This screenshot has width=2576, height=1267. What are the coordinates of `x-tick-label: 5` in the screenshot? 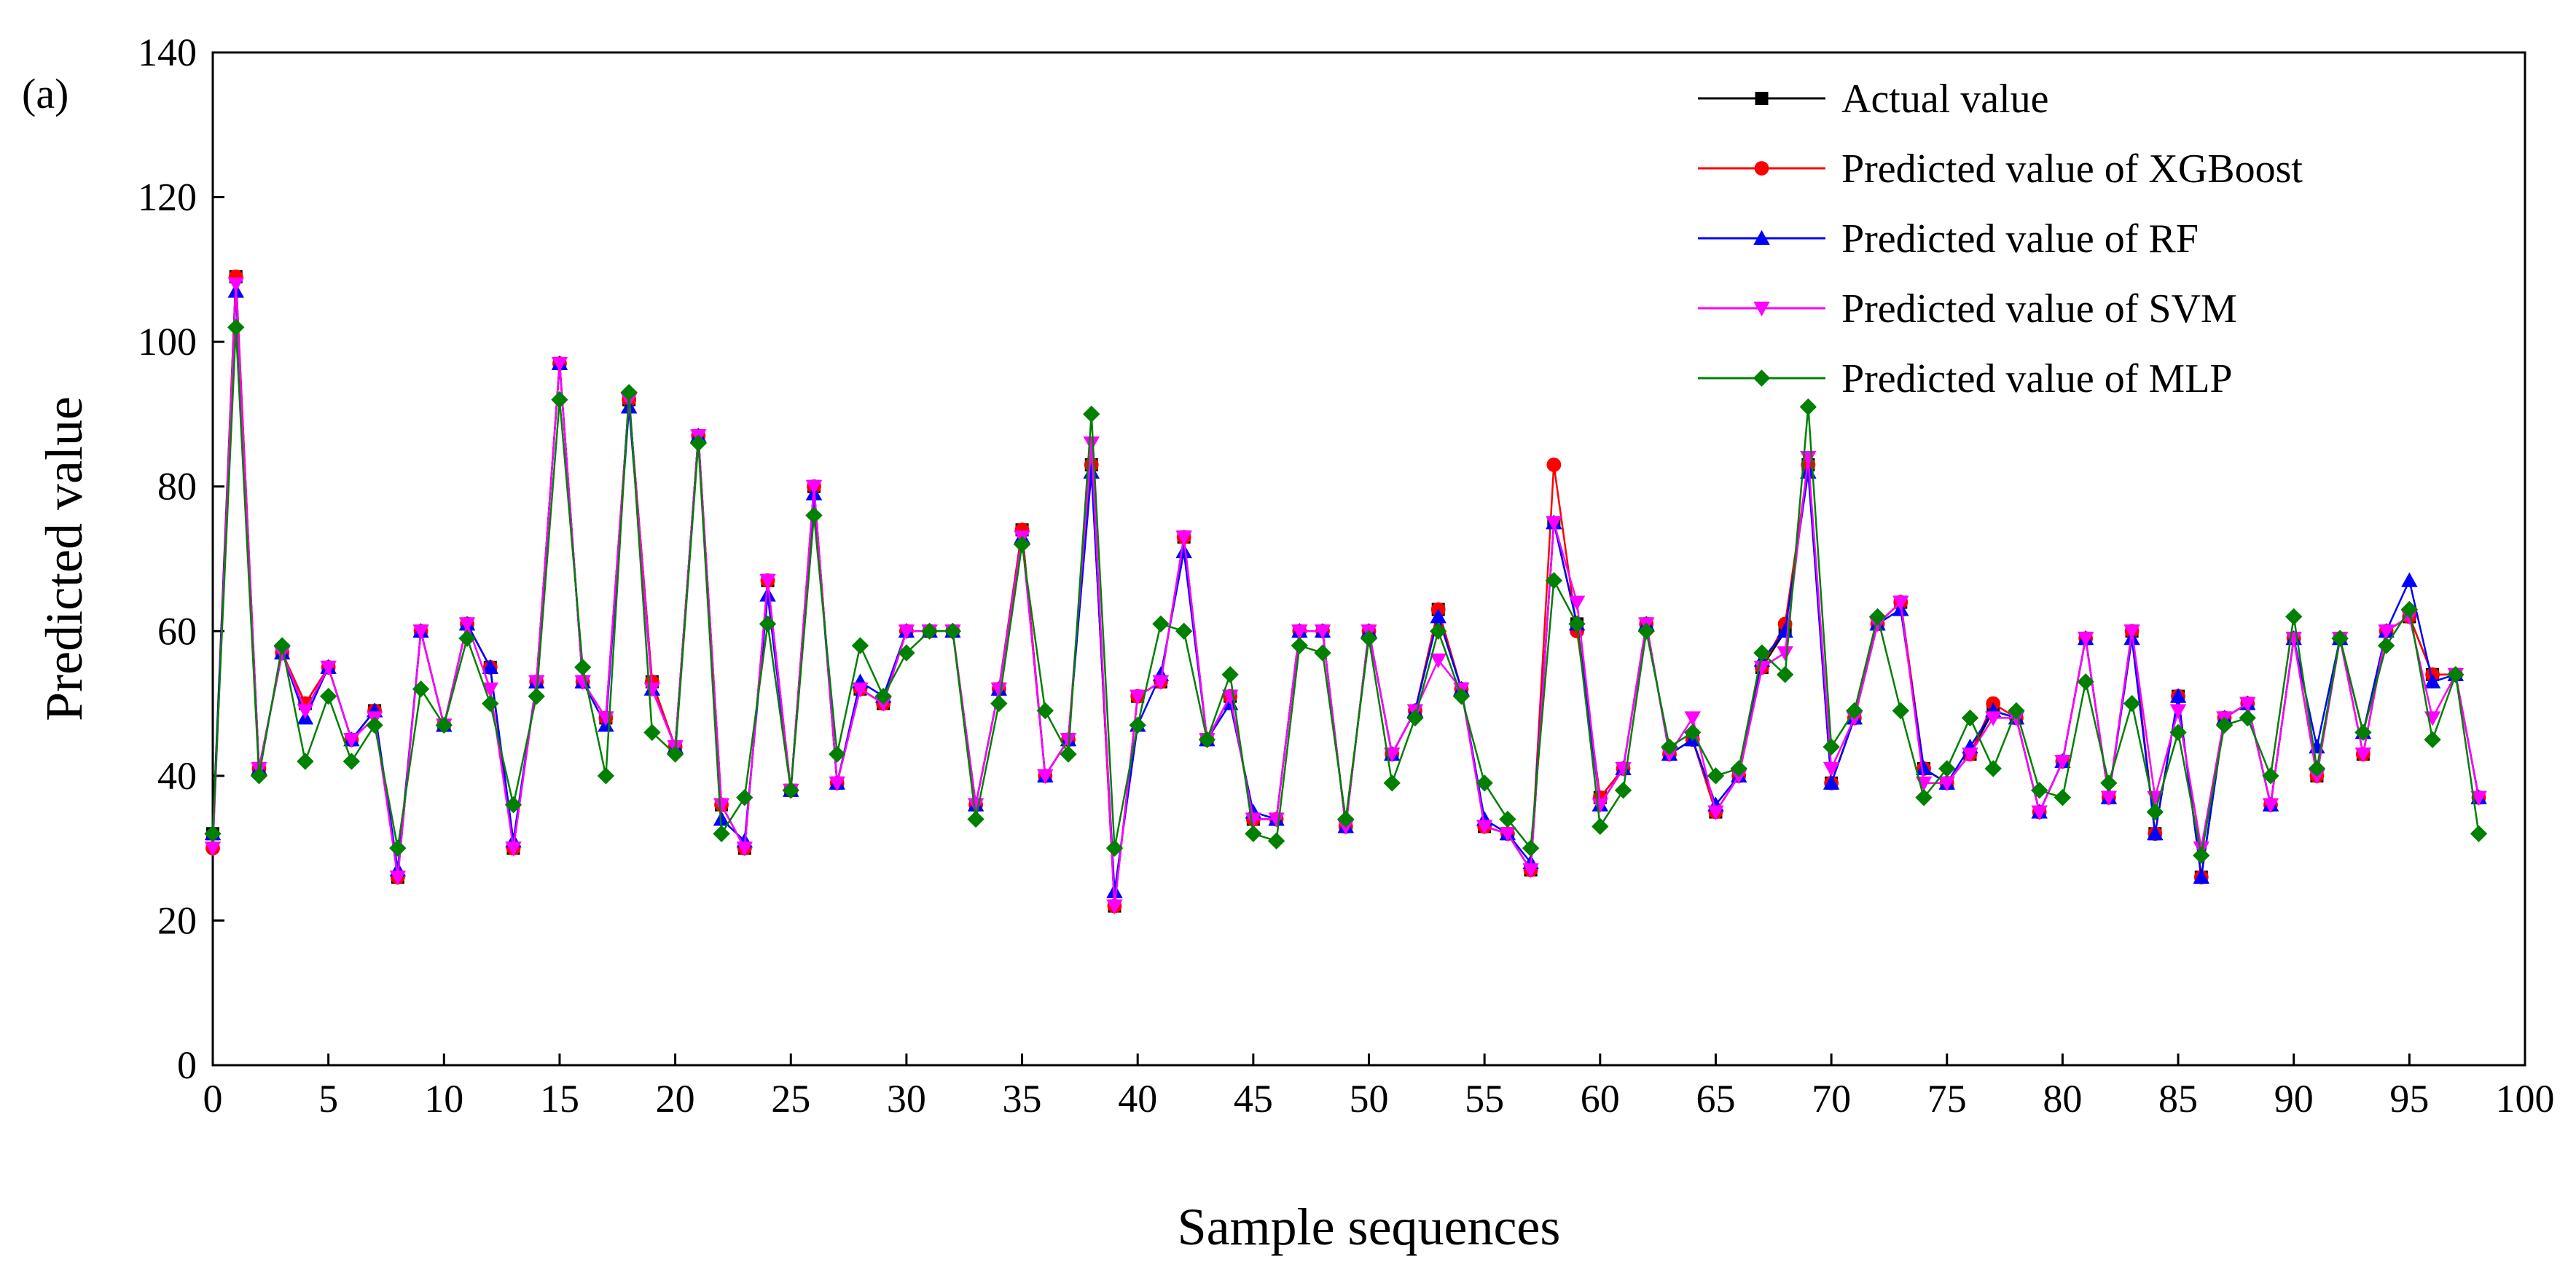 It's located at (328, 1099).